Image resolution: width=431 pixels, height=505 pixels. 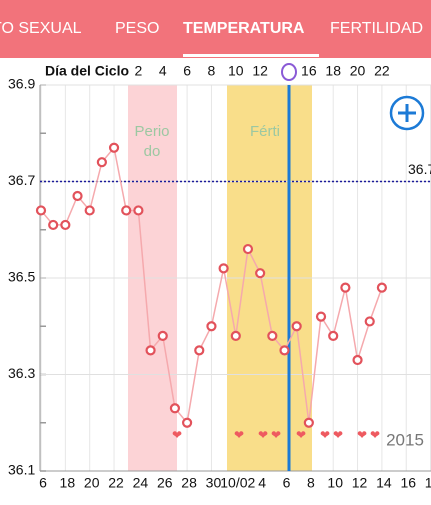 I want to click on tab-bar, so click(x=215, y=29).